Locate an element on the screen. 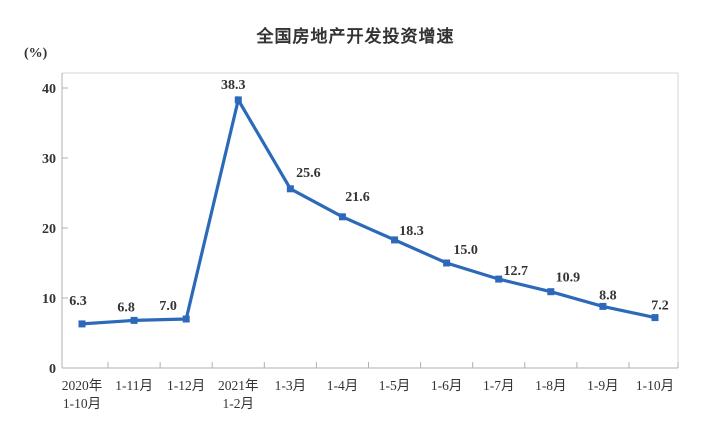  data-point-label: 12.7 is located at coordinates (515, 271).